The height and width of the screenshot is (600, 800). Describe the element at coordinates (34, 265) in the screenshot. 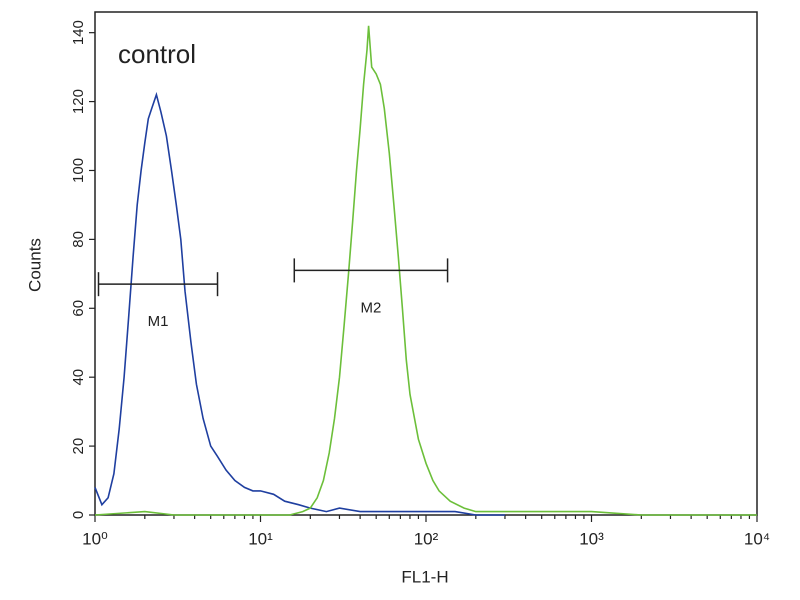

I see `y-axis-label: Counts` at that location.